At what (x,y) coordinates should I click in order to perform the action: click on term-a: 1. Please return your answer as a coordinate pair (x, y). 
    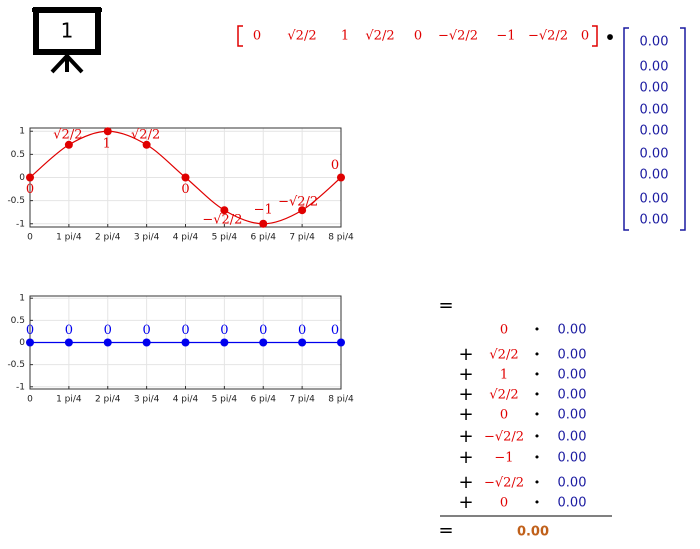
    Looking at the image, I should click on (504, 375).